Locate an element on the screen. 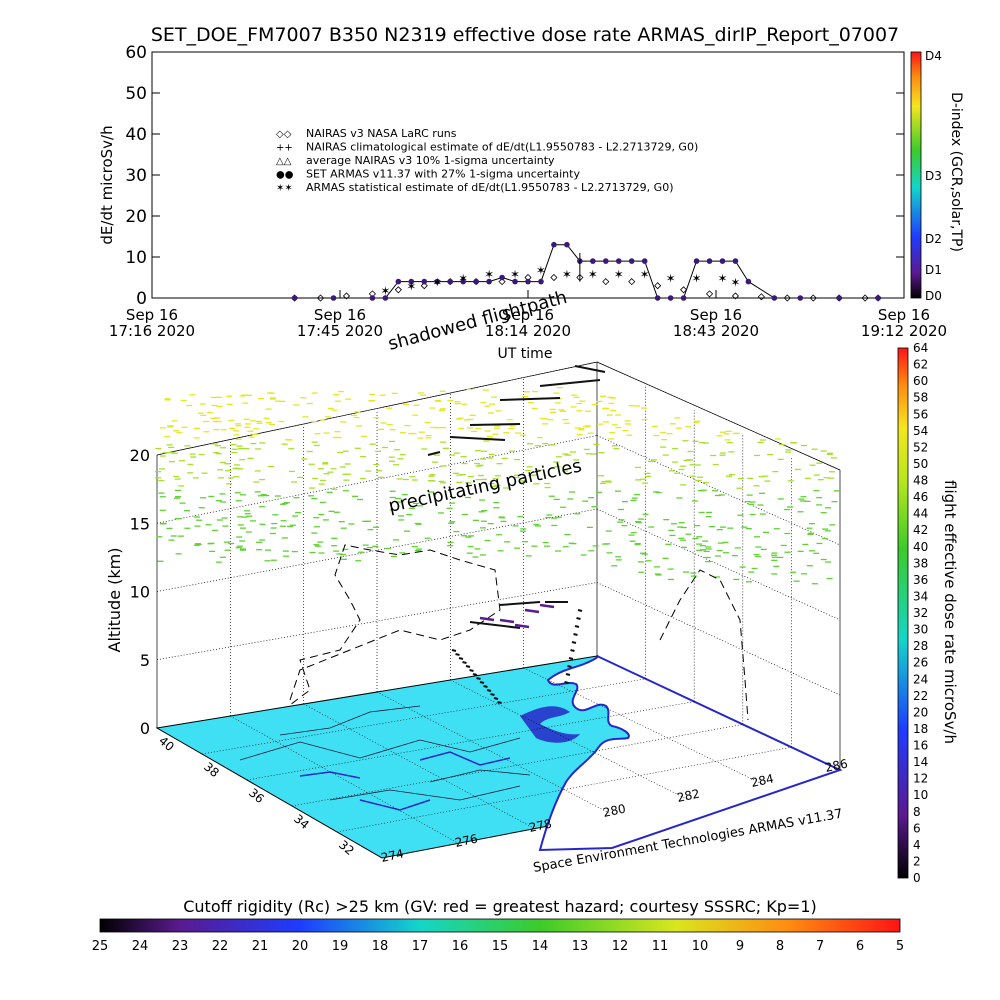  rc-tick-label: 9 is located at coordinates (740, 946).